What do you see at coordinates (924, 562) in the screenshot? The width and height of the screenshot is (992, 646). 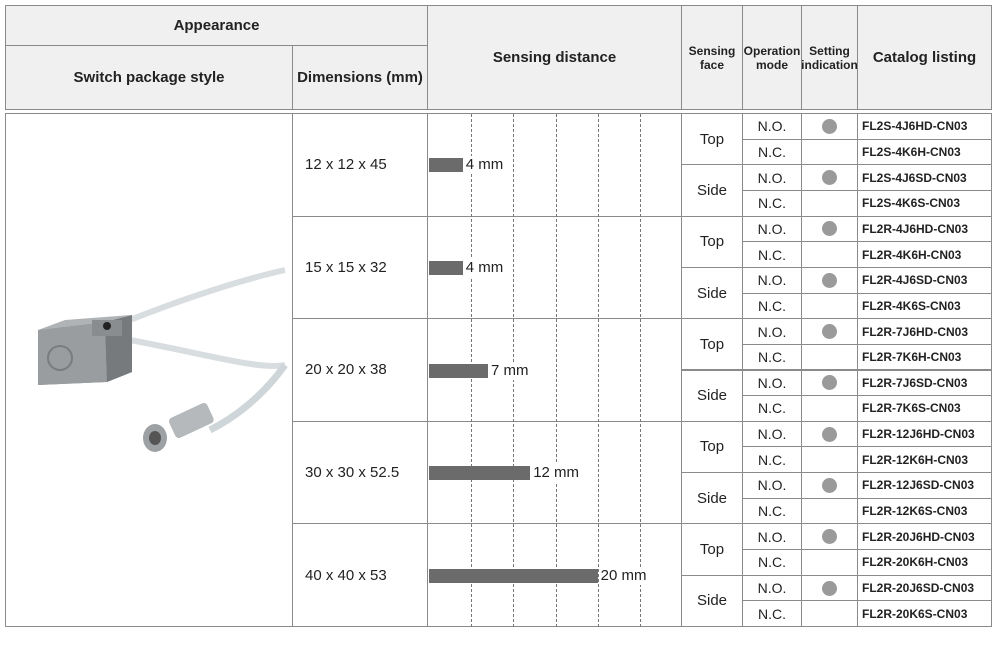 I see `catalog-listing: FL2R-20K6H-CN03` at bounding box center [924, 562].